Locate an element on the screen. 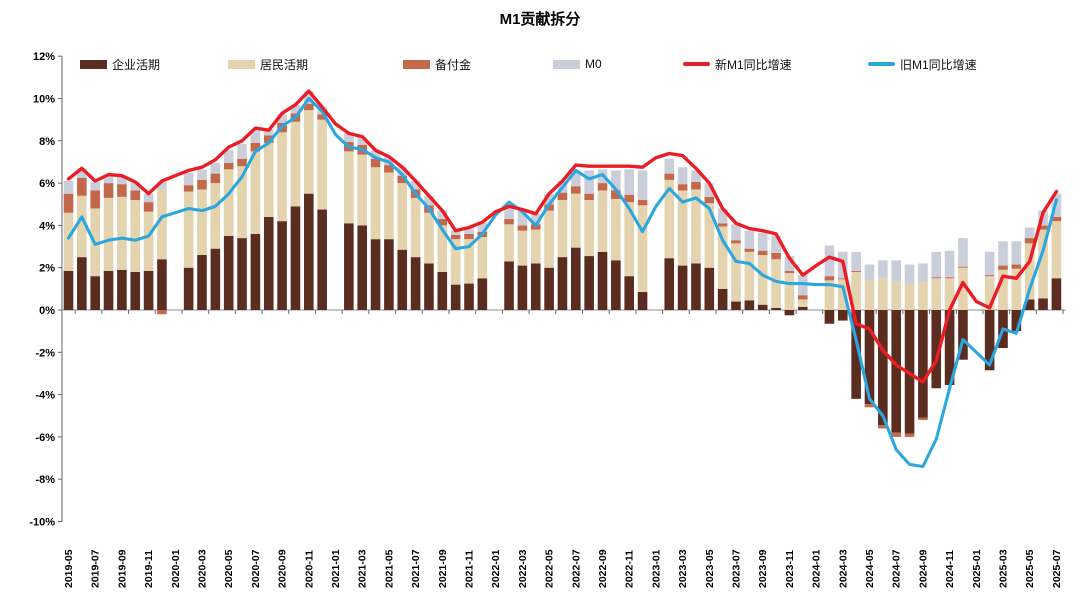  x-axis-label: 2024-09 is located at coordinates (923, 568).